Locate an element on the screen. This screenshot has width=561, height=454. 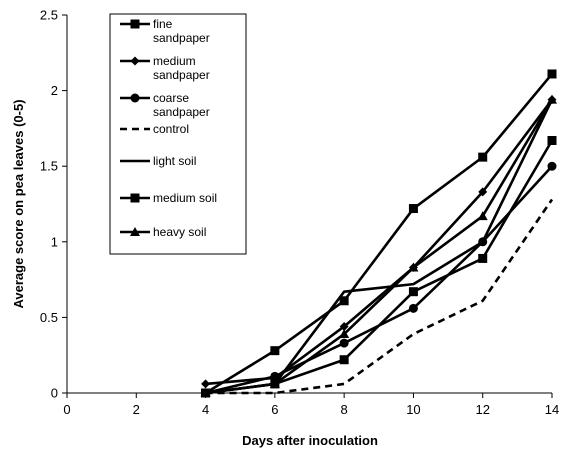
legend-label: fine sandpaper is located at coordinates (181, 31).